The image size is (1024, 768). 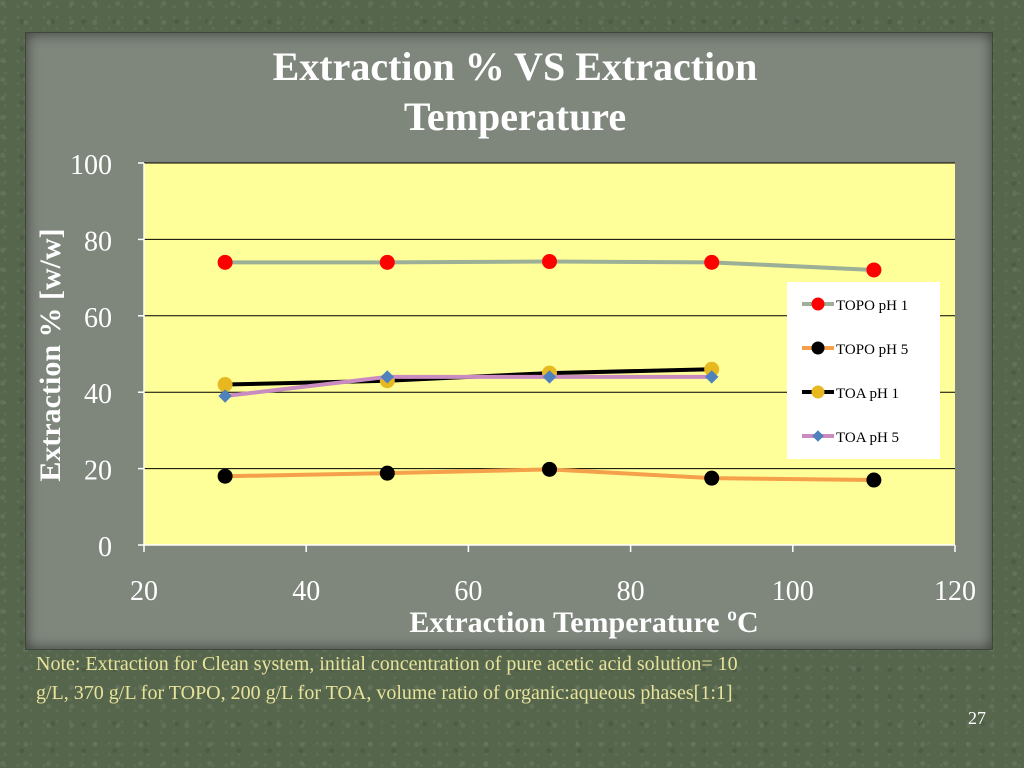 I want to click on page-number: 27, so click(x=977, y=718).